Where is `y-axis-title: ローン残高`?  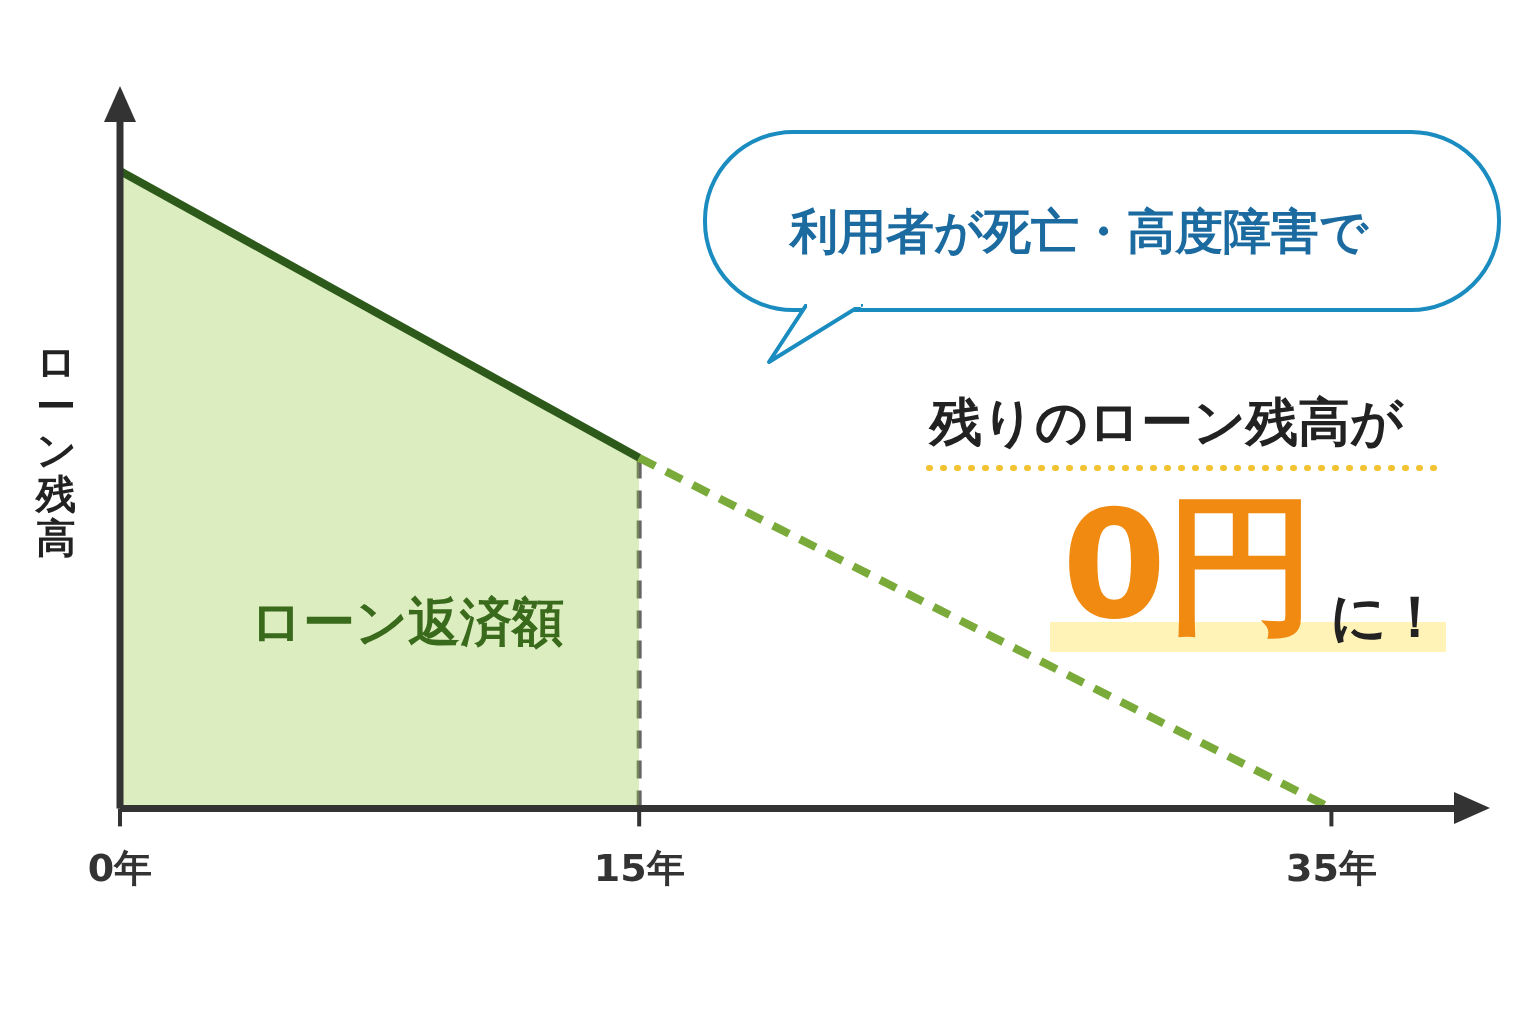 y-axis-title: ローン残高 is located at coordinates (56, 450).